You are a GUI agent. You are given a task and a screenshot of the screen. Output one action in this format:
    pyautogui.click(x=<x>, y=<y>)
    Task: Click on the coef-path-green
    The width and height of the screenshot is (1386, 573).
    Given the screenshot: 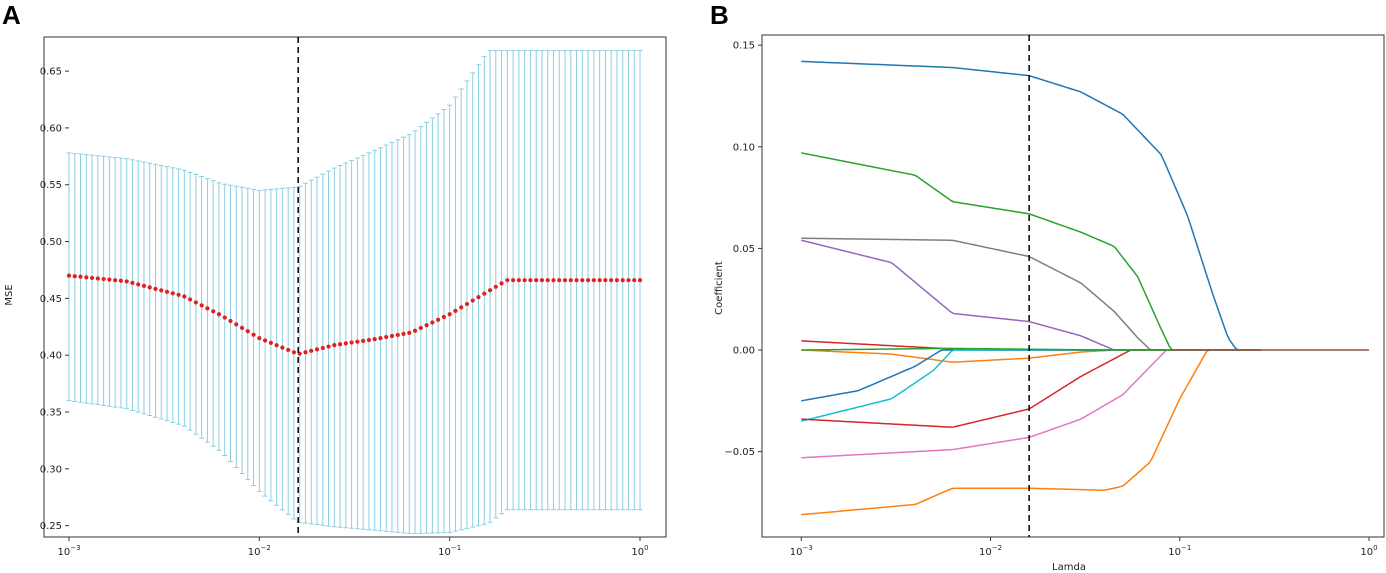 What is the action you would take?
    pyautogui.click(x=1031, y=251)
    